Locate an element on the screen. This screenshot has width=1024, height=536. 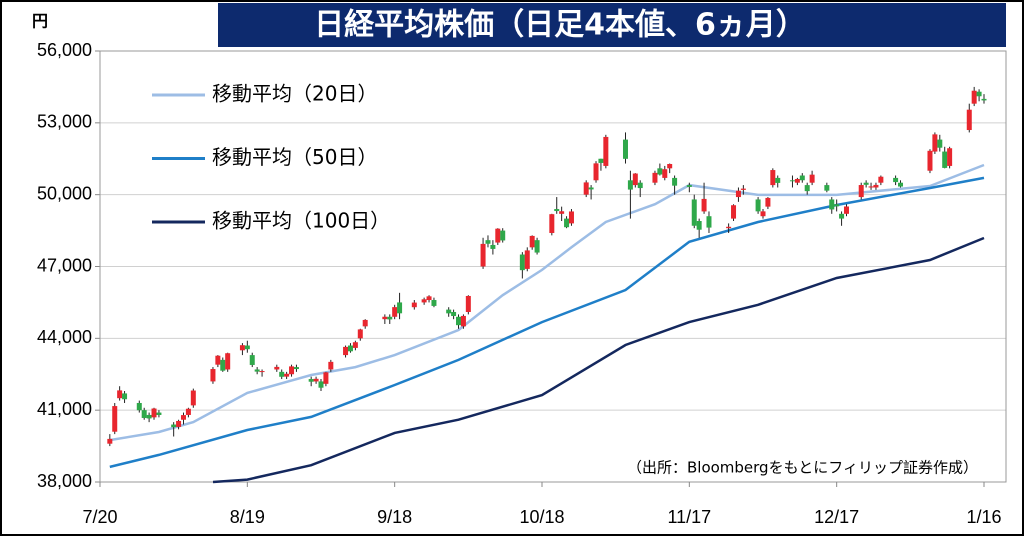
y-unit: 円 is located at coordinates (40, 21).